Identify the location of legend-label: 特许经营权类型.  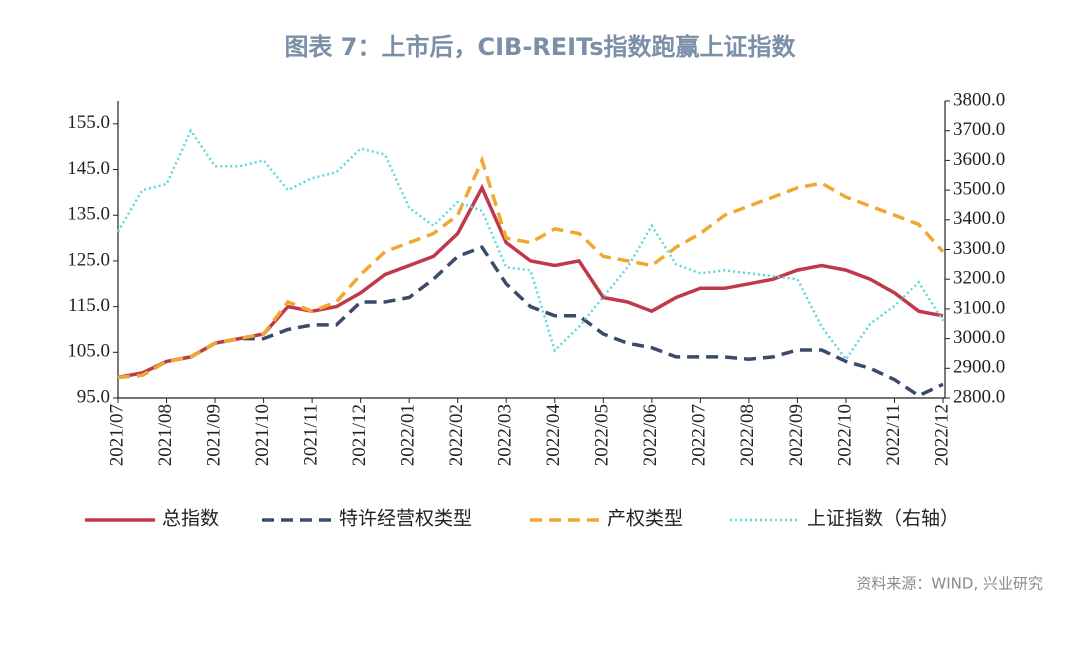
(405, 518).